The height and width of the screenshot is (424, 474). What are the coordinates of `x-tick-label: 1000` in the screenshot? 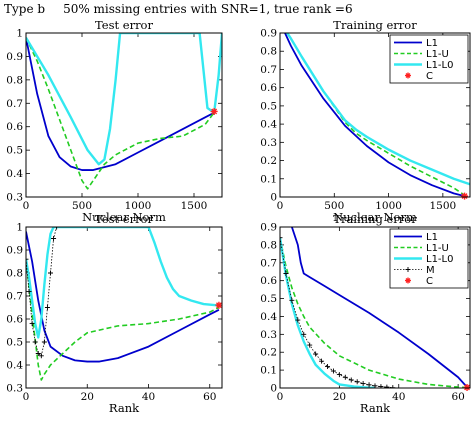 It's located at (388, 206).